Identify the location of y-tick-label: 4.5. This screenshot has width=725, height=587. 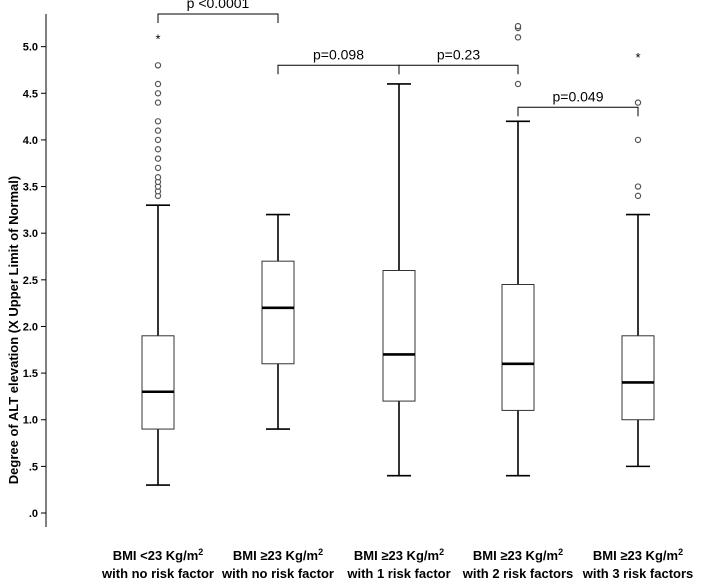
(30, 94).